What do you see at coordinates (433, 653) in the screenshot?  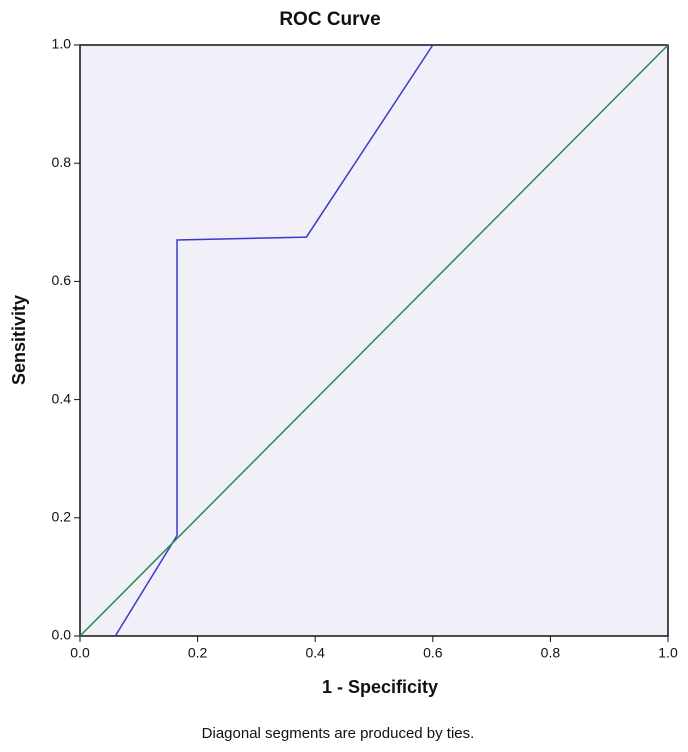 I see `x-tick-label: 0.6` at bounding box center [433, 653].